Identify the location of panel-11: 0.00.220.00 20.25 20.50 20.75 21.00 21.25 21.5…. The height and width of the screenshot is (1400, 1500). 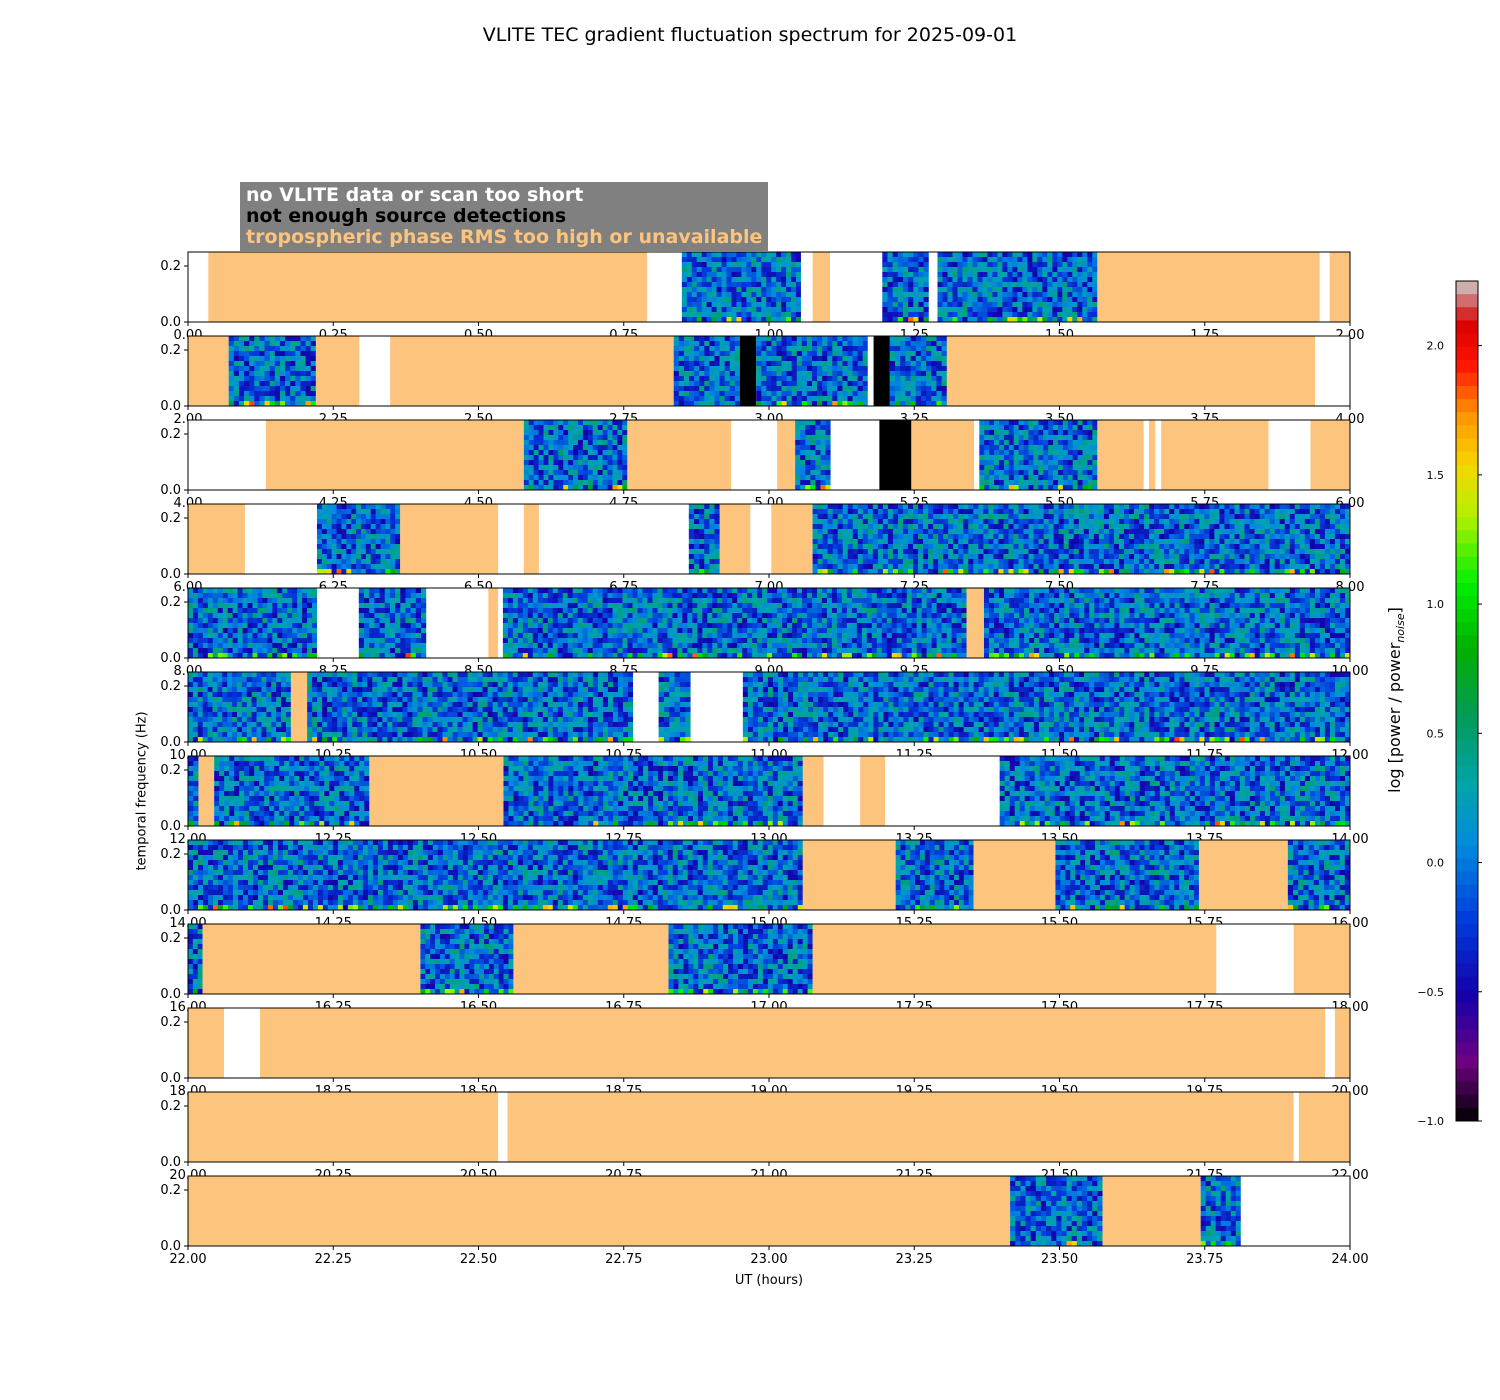
(764, 1137).